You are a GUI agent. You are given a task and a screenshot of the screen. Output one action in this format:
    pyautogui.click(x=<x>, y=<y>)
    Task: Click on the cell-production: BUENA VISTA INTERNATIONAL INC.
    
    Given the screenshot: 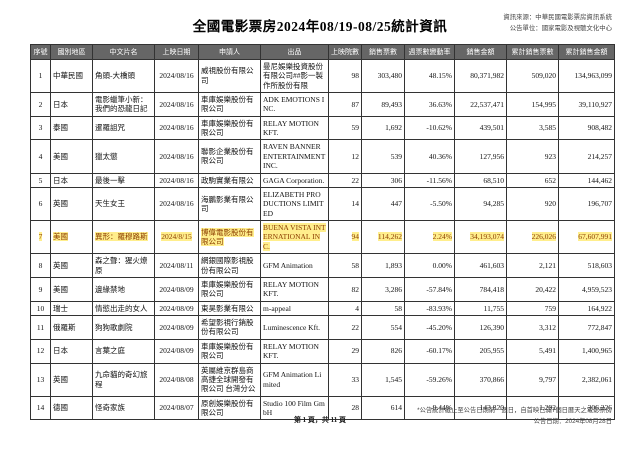 What is the action you would take?
    pyautogui.click(x=294, y=237)
    